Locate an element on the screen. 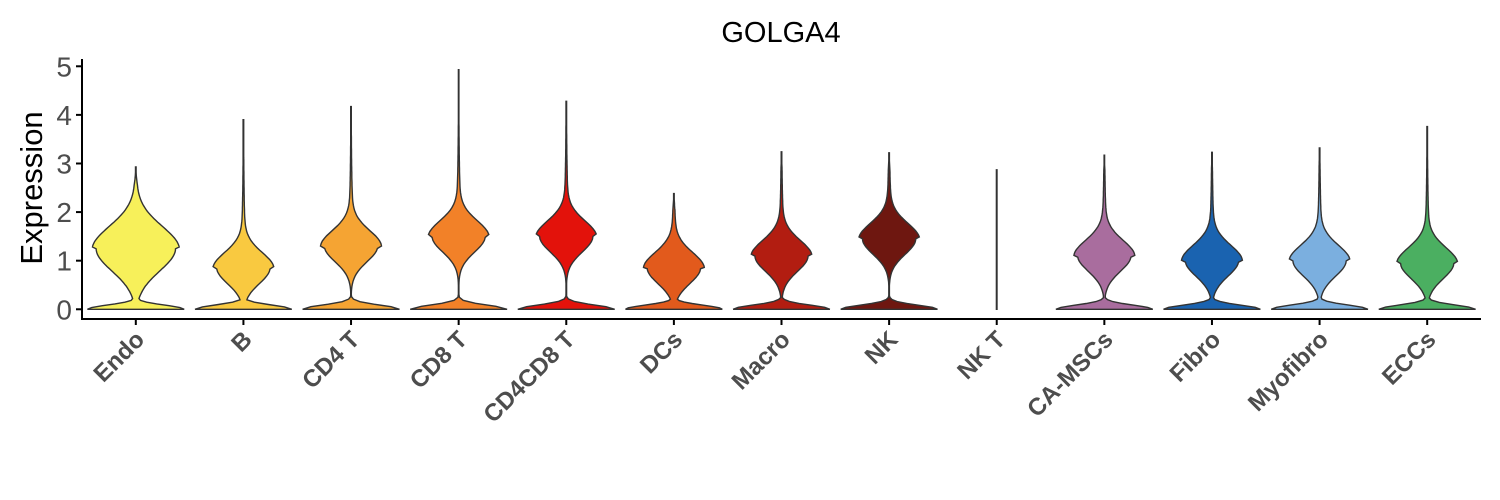 This screenshot has width=1500, height=500. x-tick-label: CD4 T is located at coordinates (331, 360).